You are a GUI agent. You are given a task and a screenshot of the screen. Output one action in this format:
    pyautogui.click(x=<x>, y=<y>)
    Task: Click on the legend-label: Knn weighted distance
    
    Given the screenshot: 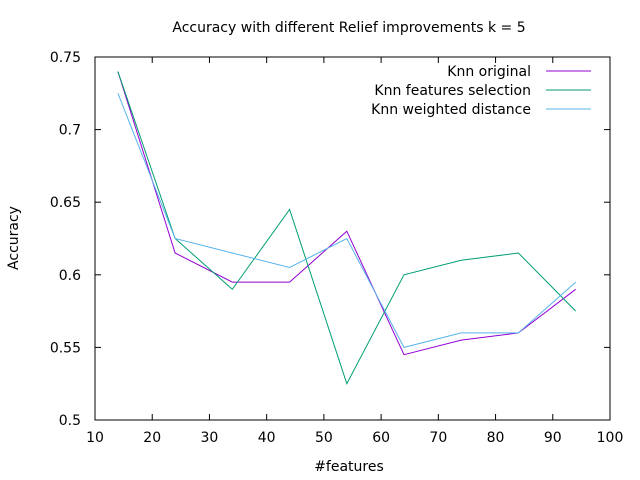 What is the action you would take?
    pyautogui.click(x=451, y=110)
    